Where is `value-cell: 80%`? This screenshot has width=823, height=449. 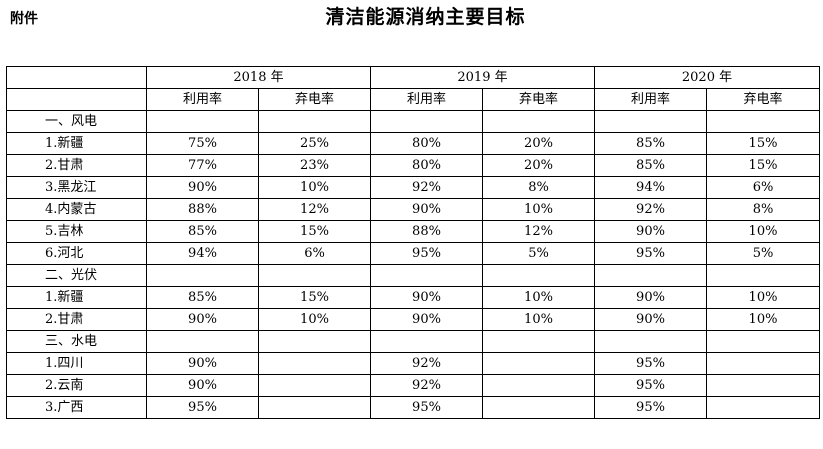 value-cell: 80% is located at coordinates (426, 143).